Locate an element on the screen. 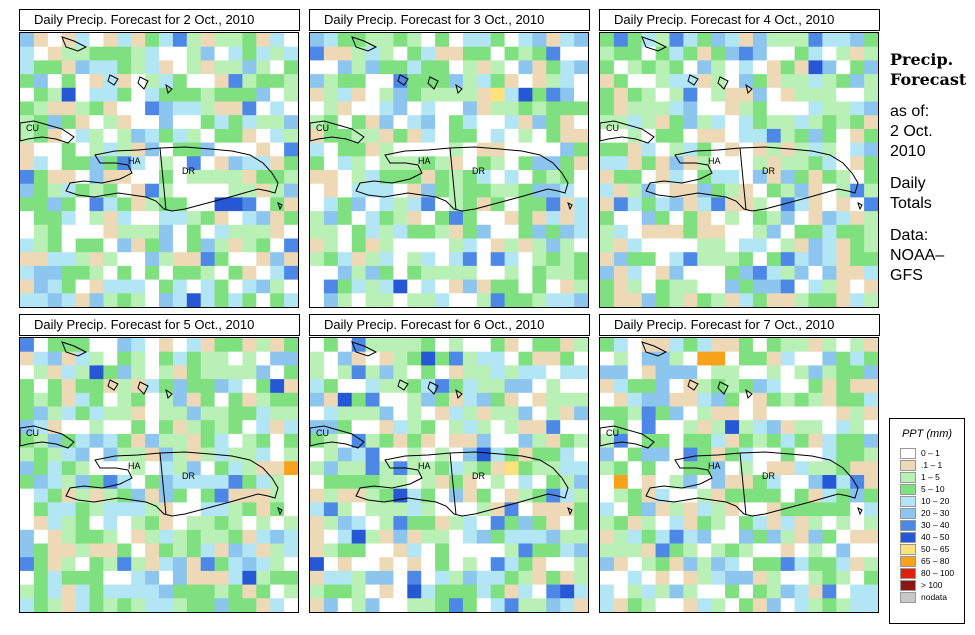  panel-title-5: Daily Precip. Forecast for 6 Oct., 2010 is located at coordinates (449, 325).